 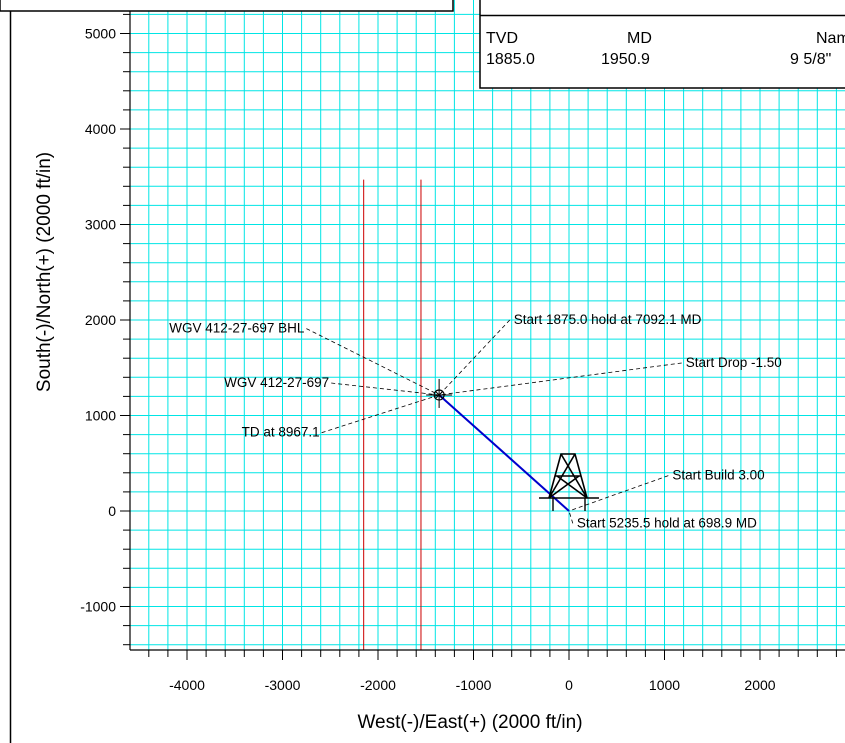 I want to click on annotation-label: WGV 412-27-697, so click(x=276, y=382).